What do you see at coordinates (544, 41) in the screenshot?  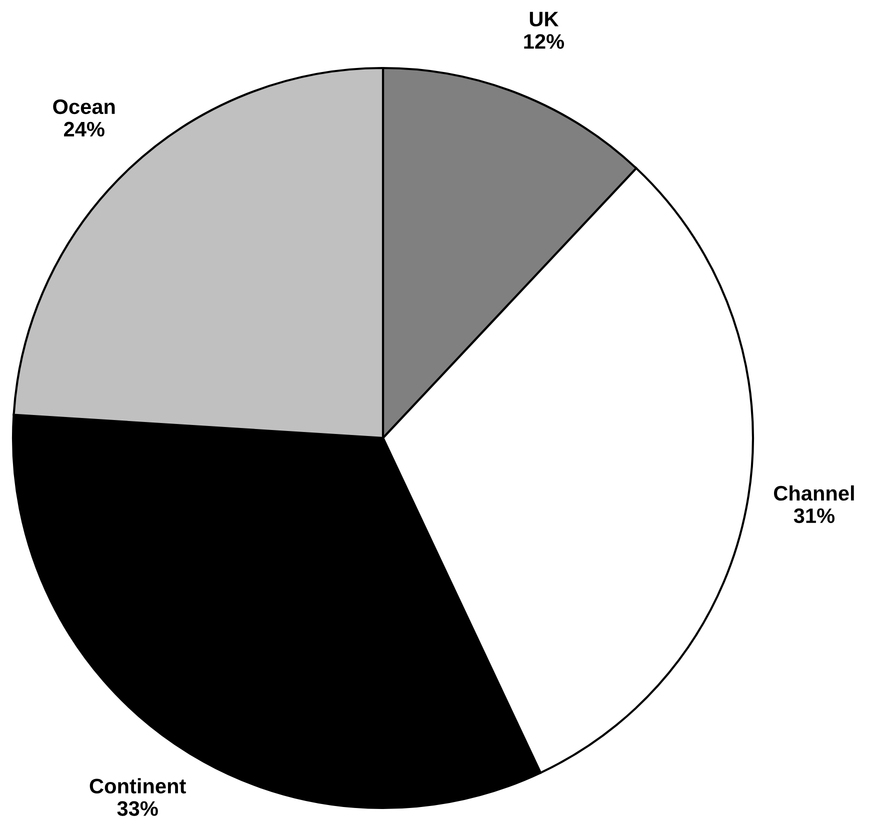 I see `data-label: 12%` at bounding box center [544, 41].